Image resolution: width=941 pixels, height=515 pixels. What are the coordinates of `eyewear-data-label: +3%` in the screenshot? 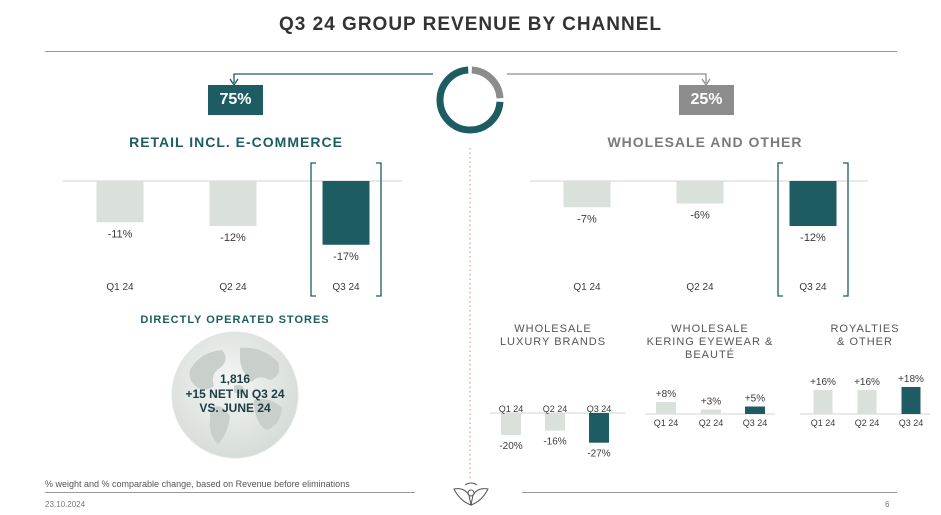 It's located at (711, 402).